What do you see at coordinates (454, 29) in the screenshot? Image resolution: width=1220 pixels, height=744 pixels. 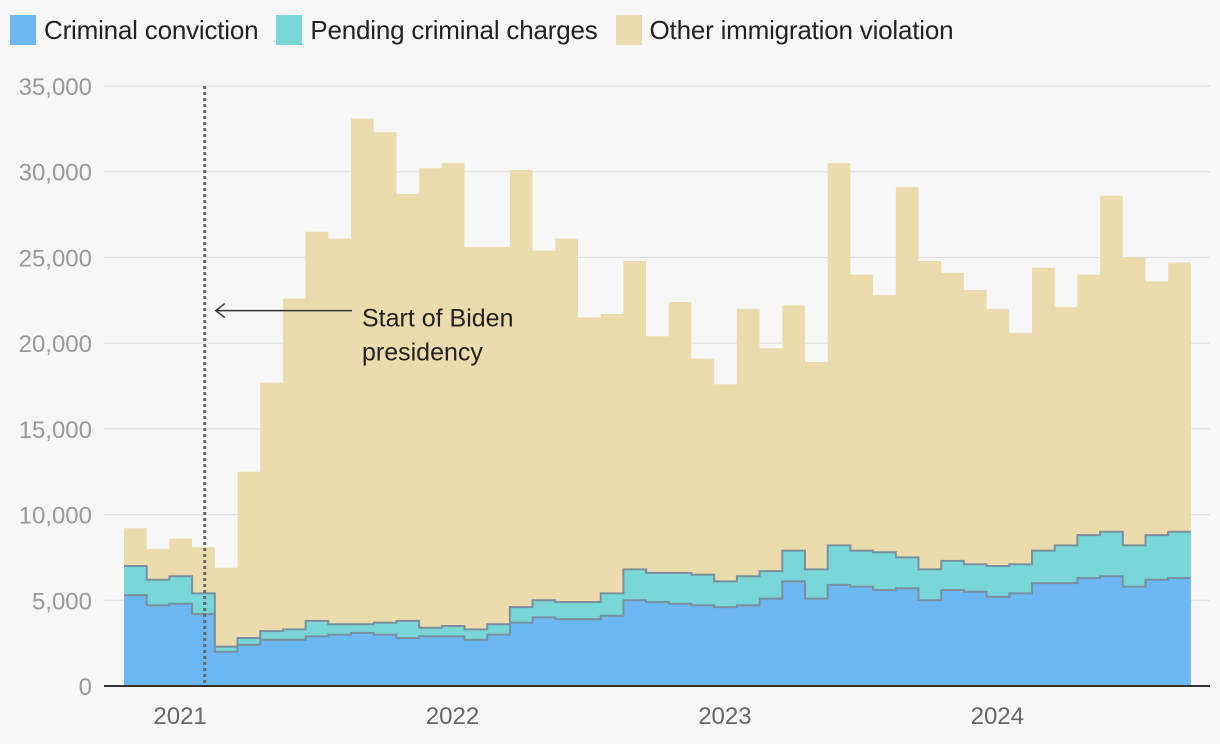 I see `legend-label-pending-criminal-charges: Pending criminal charges` at bounding box center [454, 29].